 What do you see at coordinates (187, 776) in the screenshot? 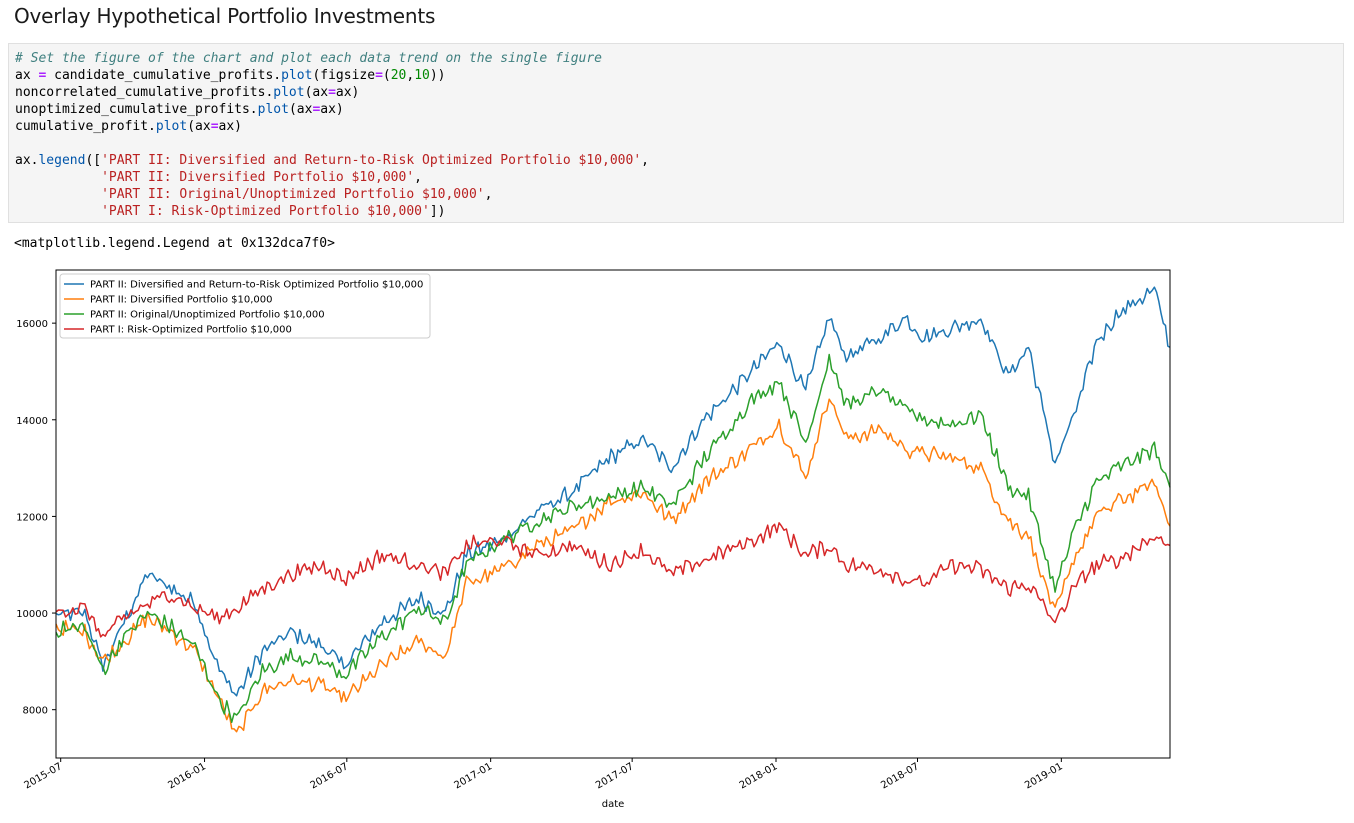
I see `x-tick-label: 2016-01` at bounding box center [187, 776].